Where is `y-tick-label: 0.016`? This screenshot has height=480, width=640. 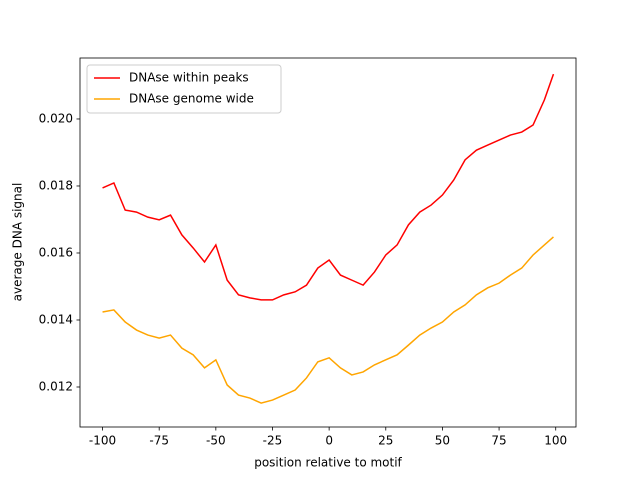
y-tick-label: 0.016 is located at coordinates (56, 252).